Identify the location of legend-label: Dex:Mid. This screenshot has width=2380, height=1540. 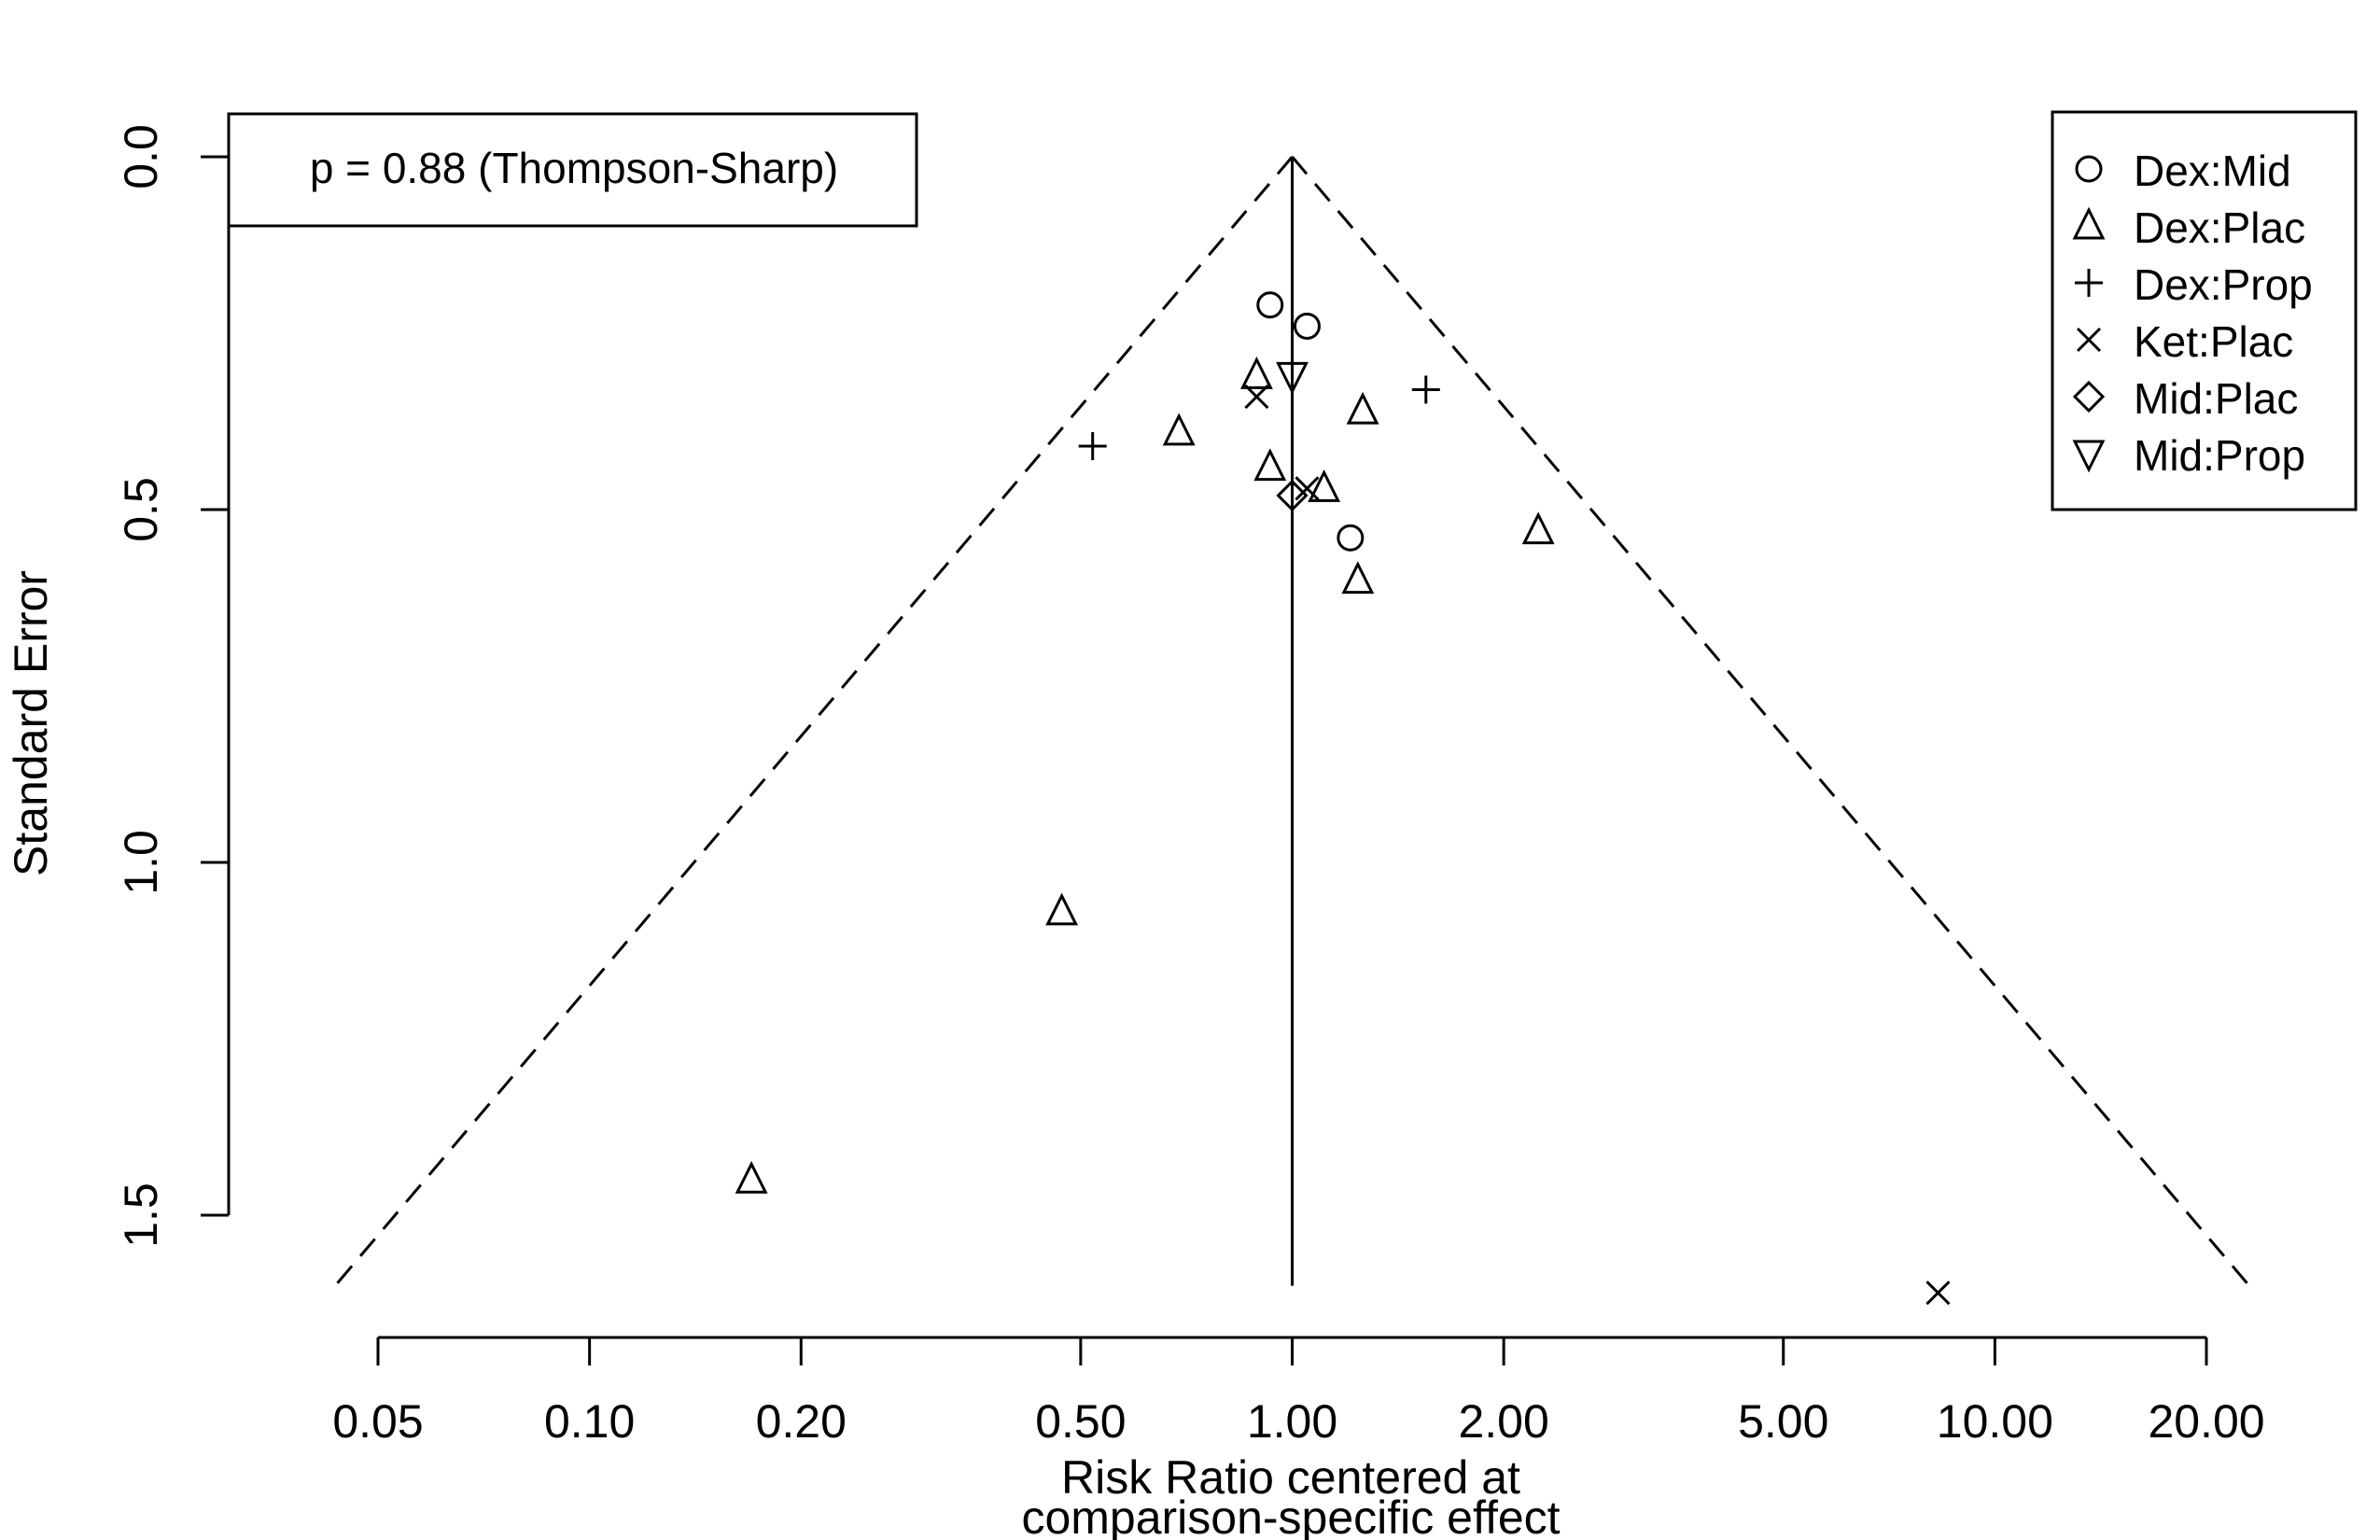
(2212, 171).